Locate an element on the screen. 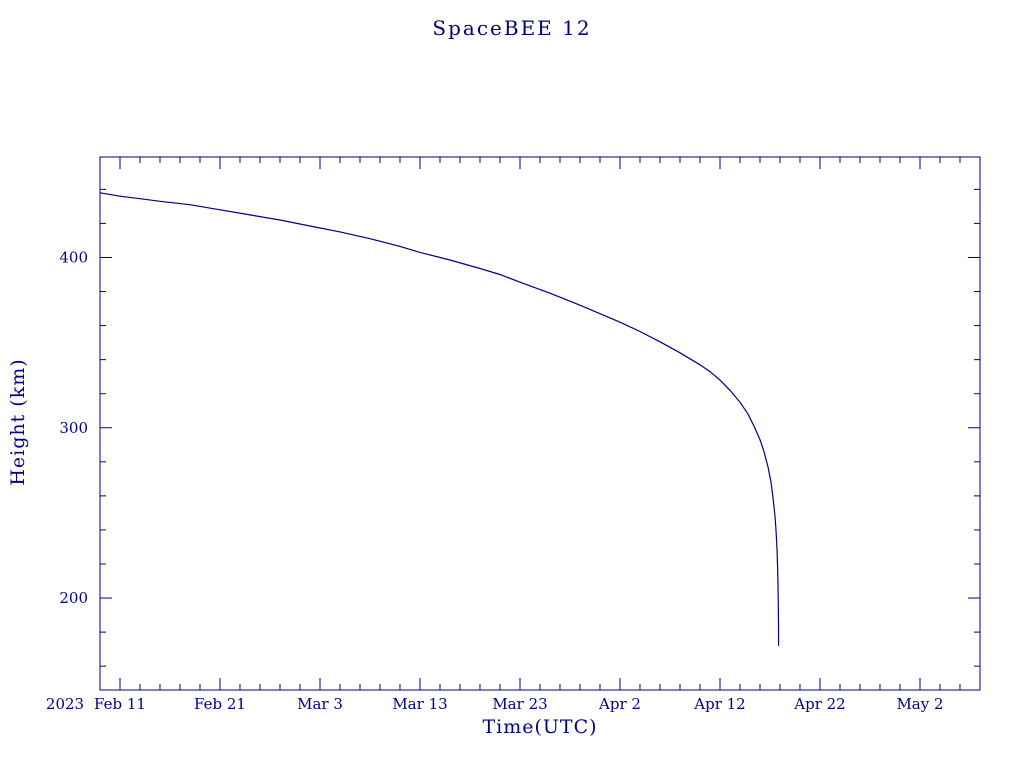  x-tick-label: Apr 22 is located at coordinates (819, 704).